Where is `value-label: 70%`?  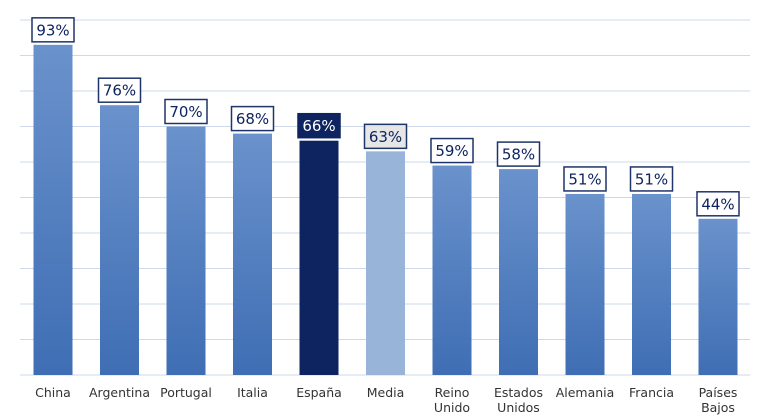 value-label: 70% is located at coordinates (185, 112).